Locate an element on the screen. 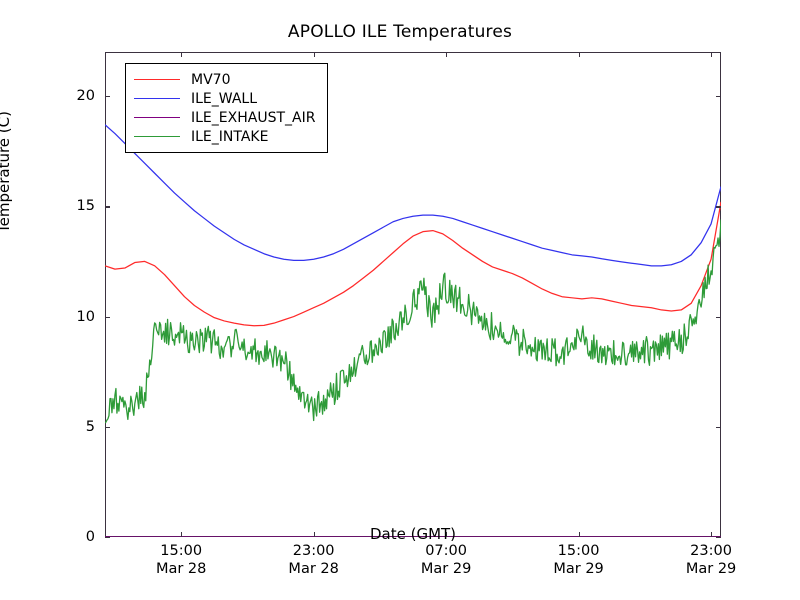 Image resolution: width=800 pixels, height=600 pixels. y-tick-label: 15 is located at coordinates (85, 206).